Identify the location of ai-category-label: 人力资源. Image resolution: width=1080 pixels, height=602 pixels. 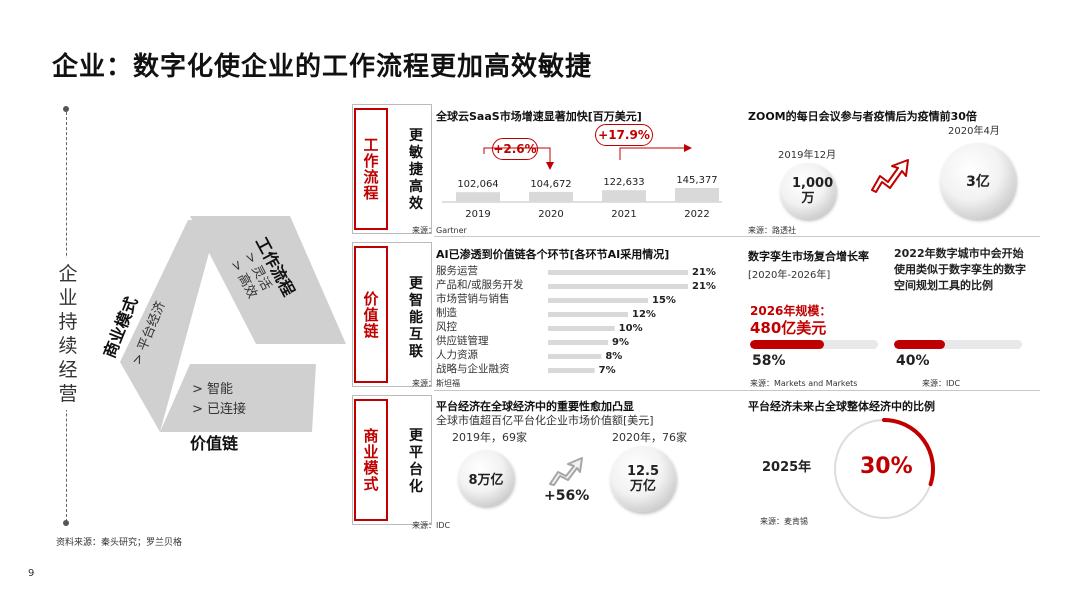
(457, 354).